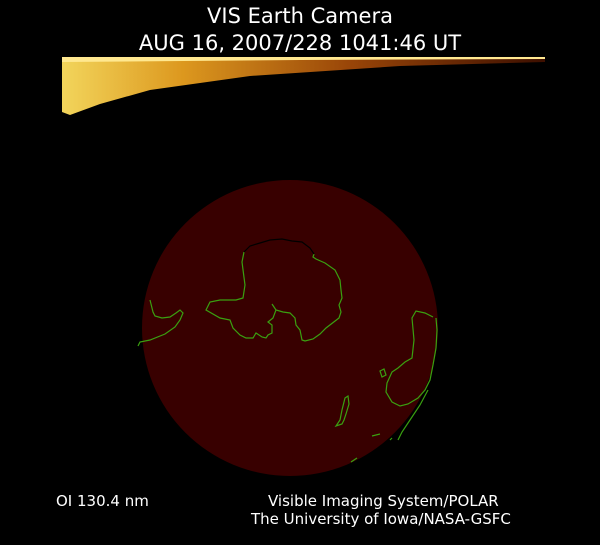  What do you see at coordinates (413, 415) in the screenshot?
I see `new-zealand-coastline` at bounding box center [413, 415].